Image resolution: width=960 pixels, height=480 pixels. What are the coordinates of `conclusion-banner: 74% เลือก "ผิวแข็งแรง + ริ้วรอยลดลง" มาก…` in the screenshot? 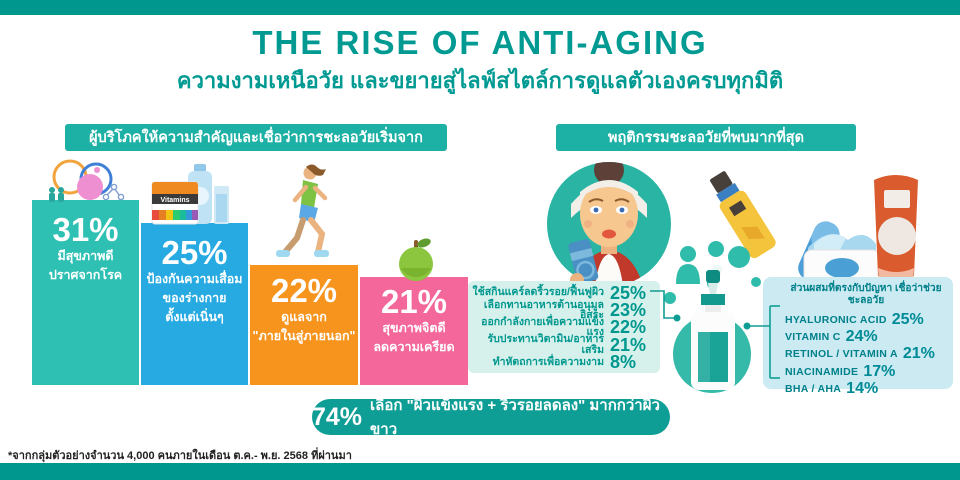 It's located at (491, 417).